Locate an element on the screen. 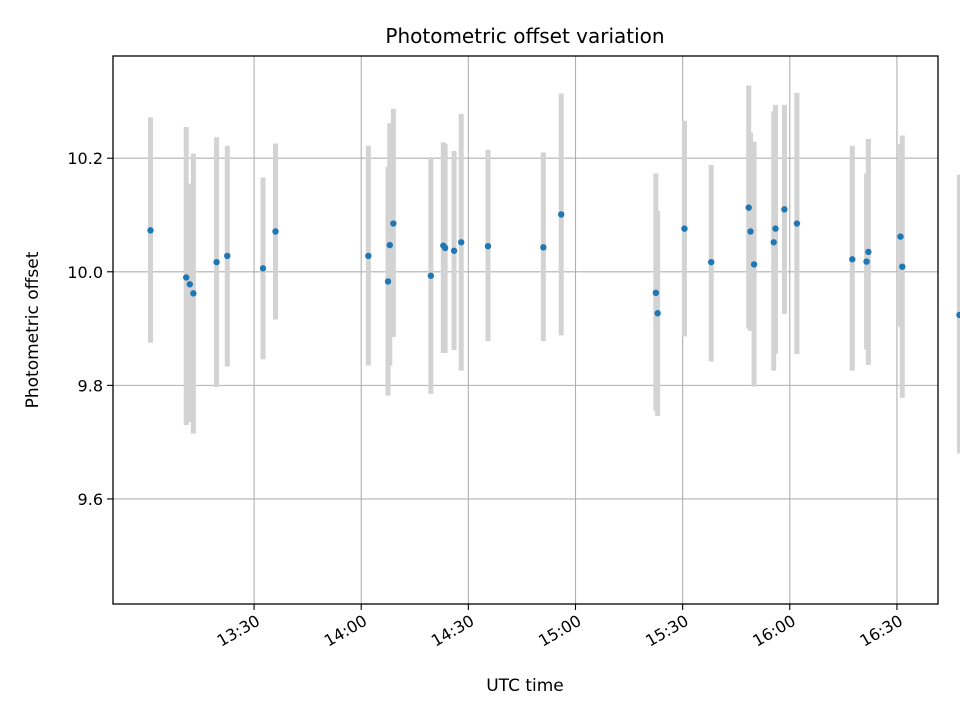 The height and width of the screenshot is (720, 960). y-tick-label: 10.2 is located at coordinates (85, 158).